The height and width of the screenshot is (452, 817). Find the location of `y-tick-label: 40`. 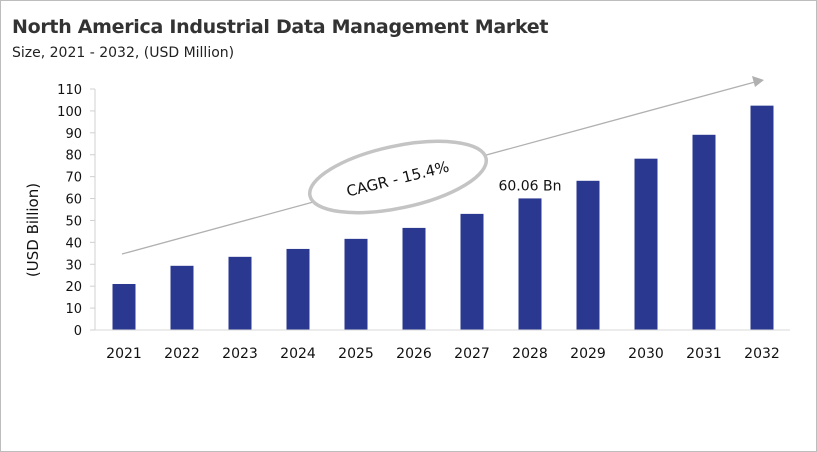

y-tick-label: 40 is located at coordinates (73, 243).